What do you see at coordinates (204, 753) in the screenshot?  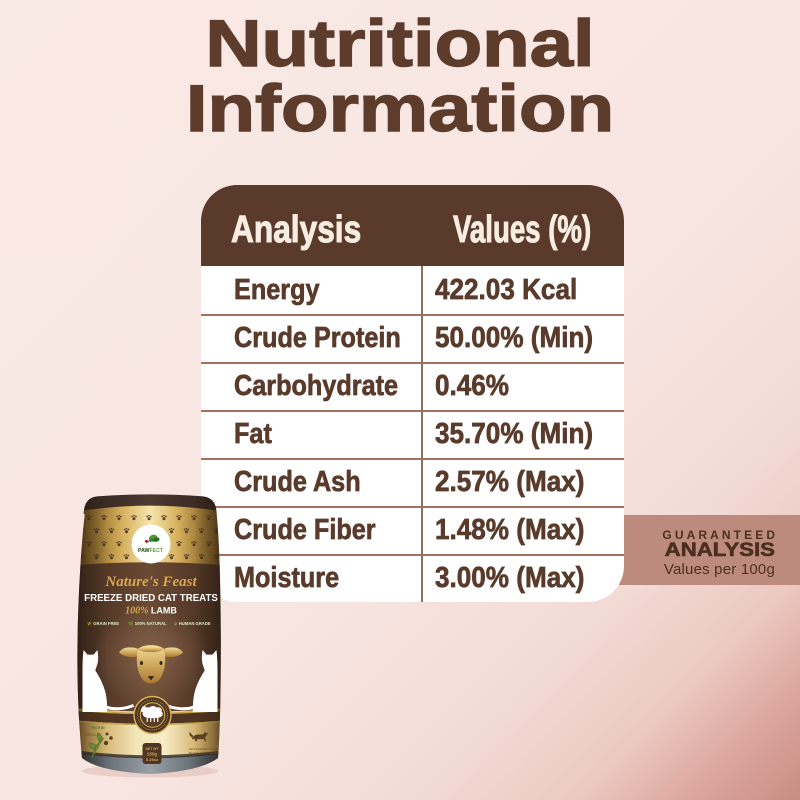 I see `svg-text: NO SALT, NO SUGAR` at bounding box center [204, 753].